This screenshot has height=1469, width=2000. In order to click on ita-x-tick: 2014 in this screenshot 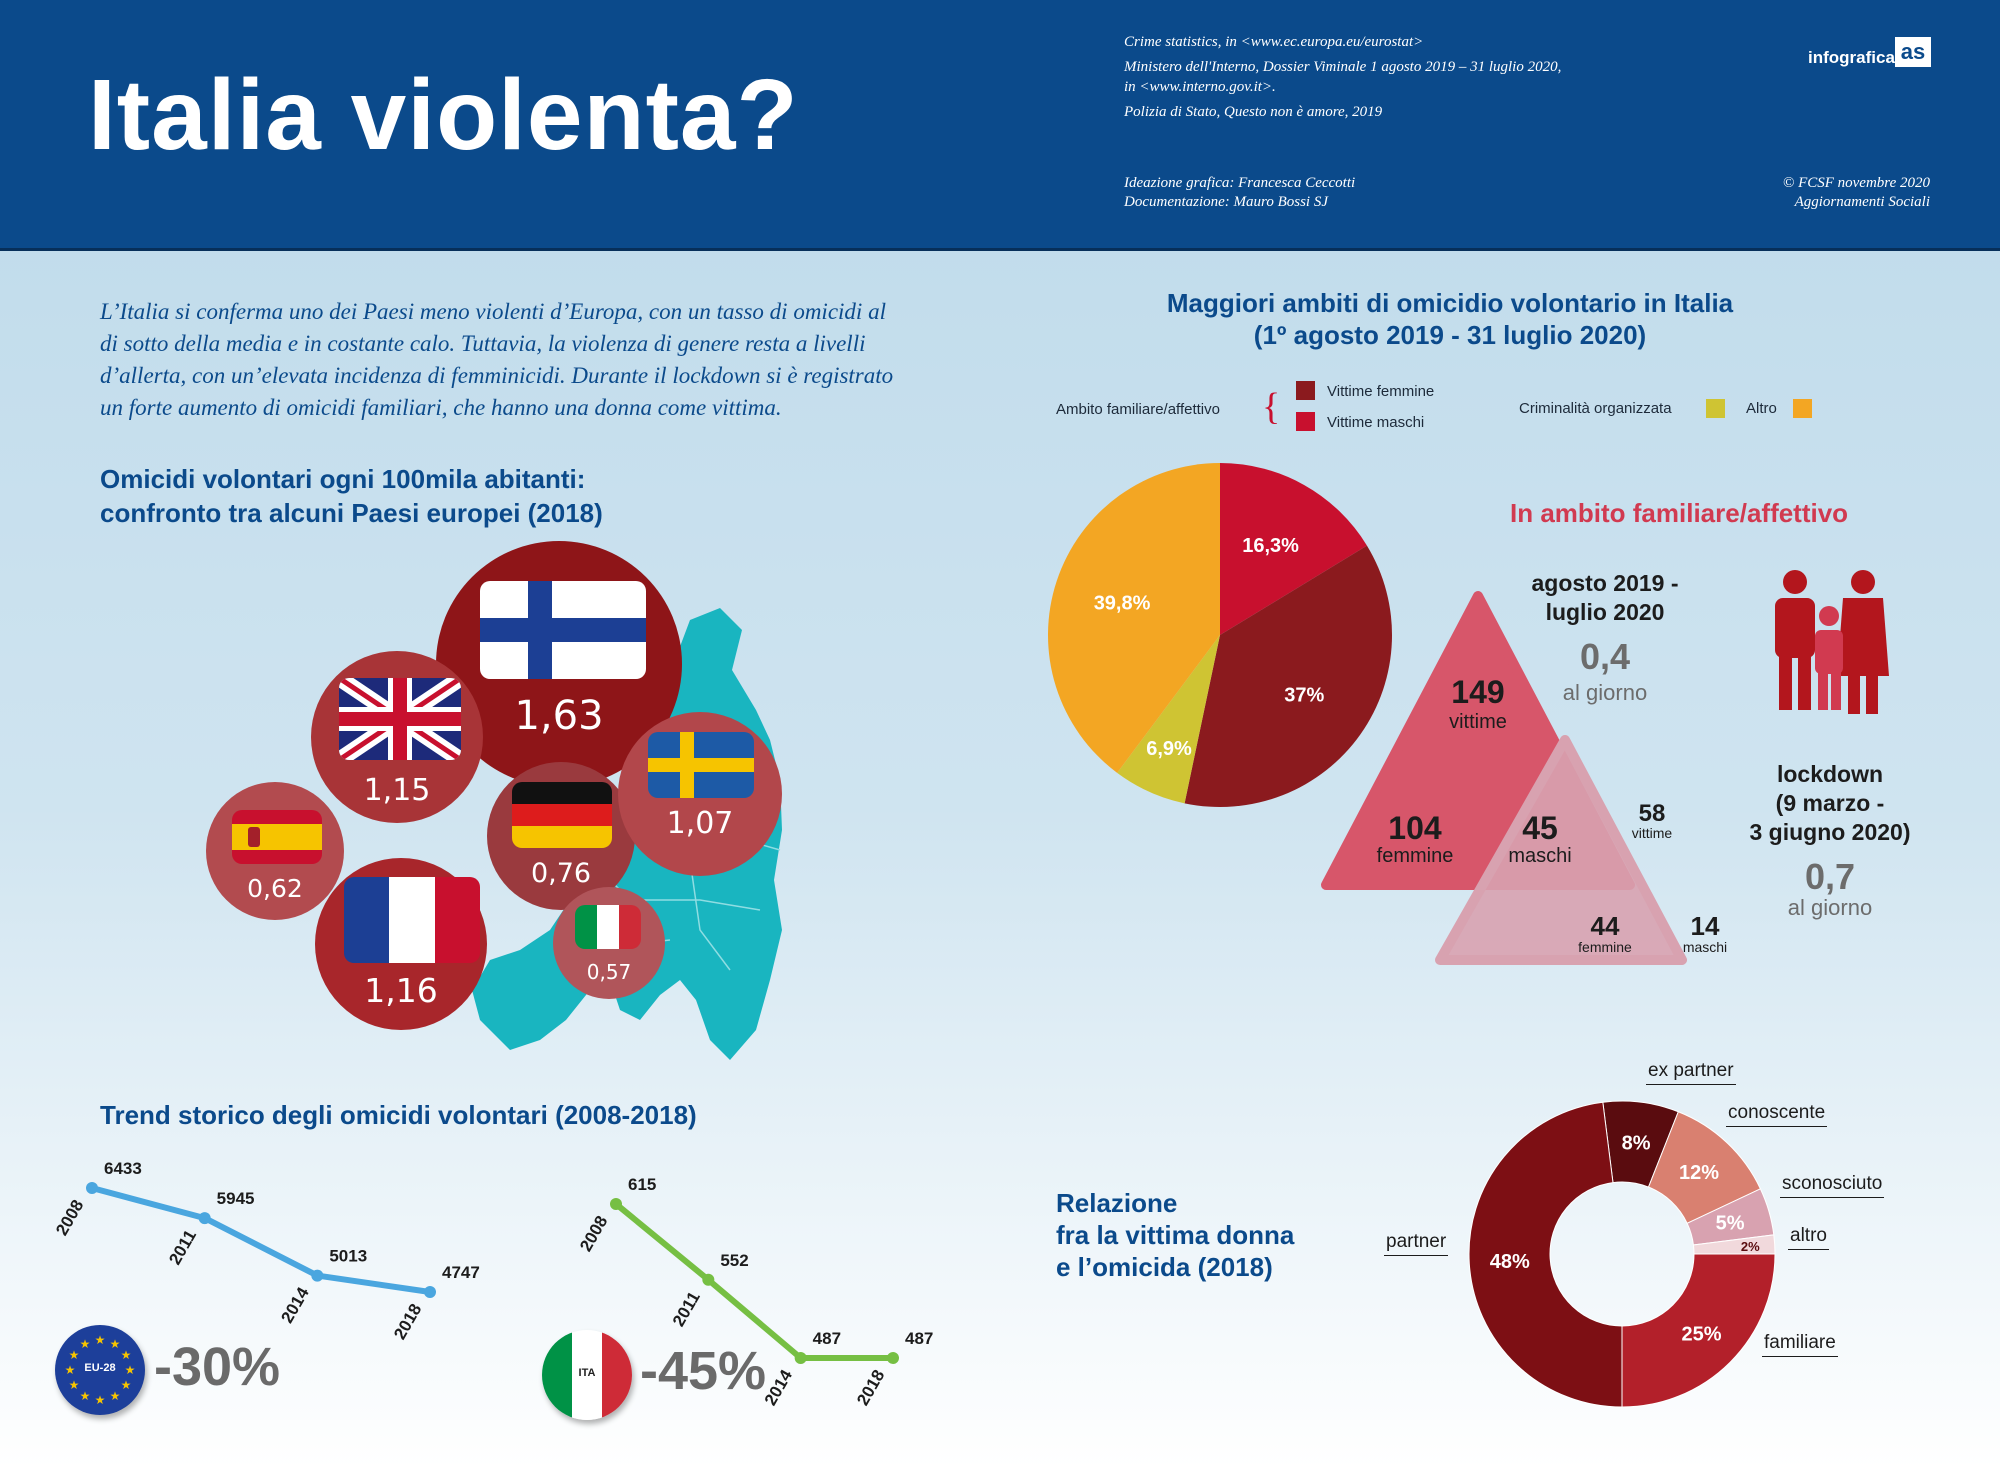, I will do `click(779, 1387)`.